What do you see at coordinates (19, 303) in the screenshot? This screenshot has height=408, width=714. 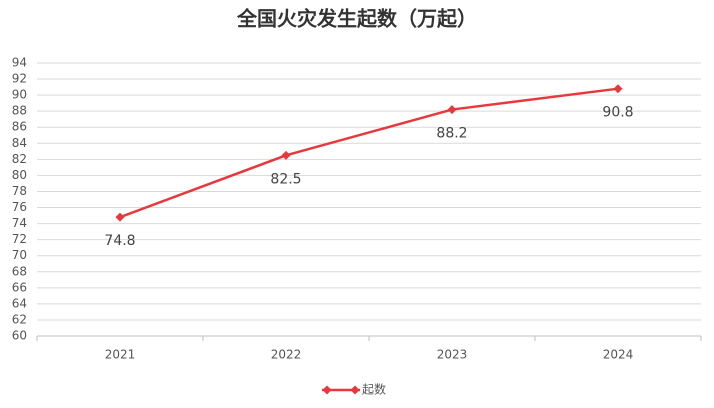 I see `y-tick-label: 64` at bounding box center [19, 303].